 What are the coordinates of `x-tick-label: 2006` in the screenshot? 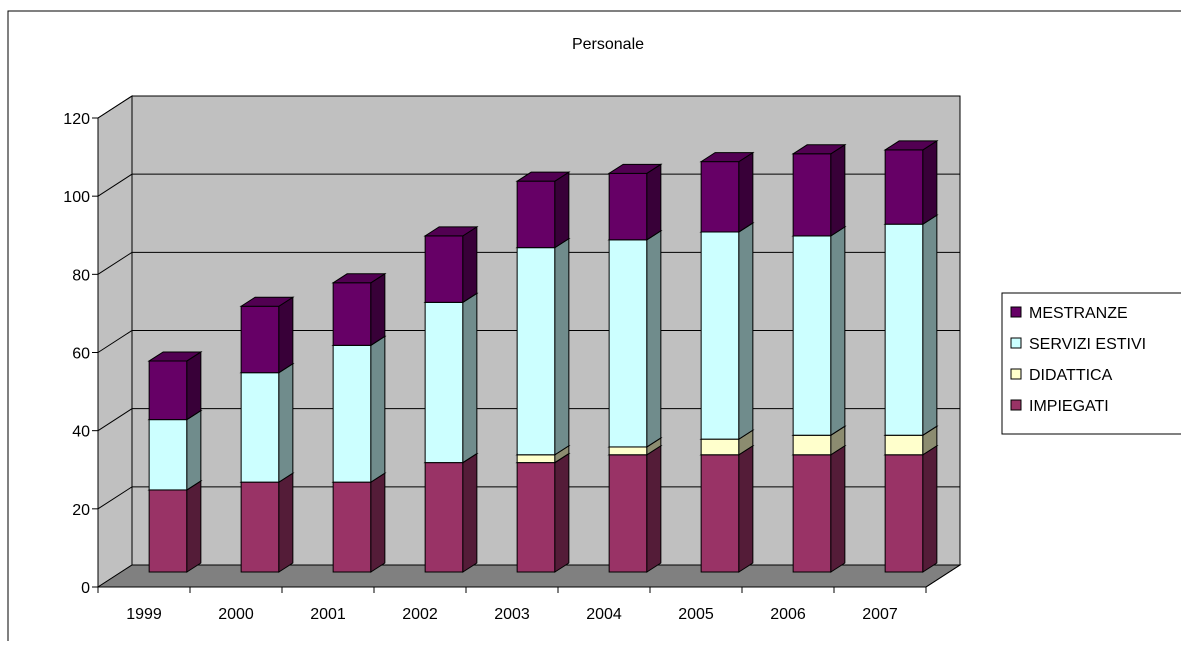 It's located at (788, 614).